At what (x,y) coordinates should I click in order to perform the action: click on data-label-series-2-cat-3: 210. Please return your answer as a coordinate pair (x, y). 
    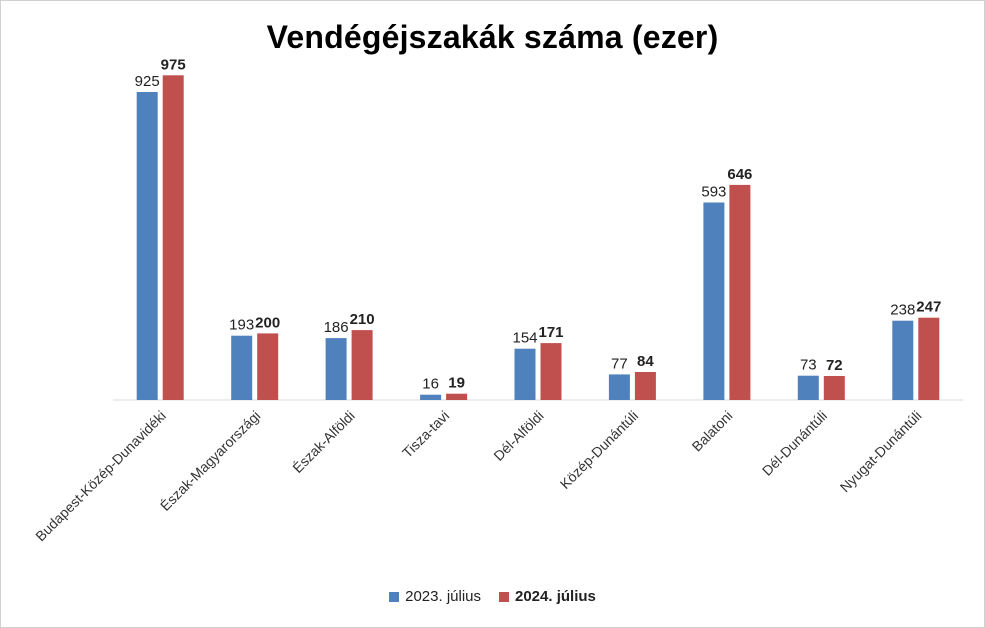
    Looking at the image, I should click on (362, 319).